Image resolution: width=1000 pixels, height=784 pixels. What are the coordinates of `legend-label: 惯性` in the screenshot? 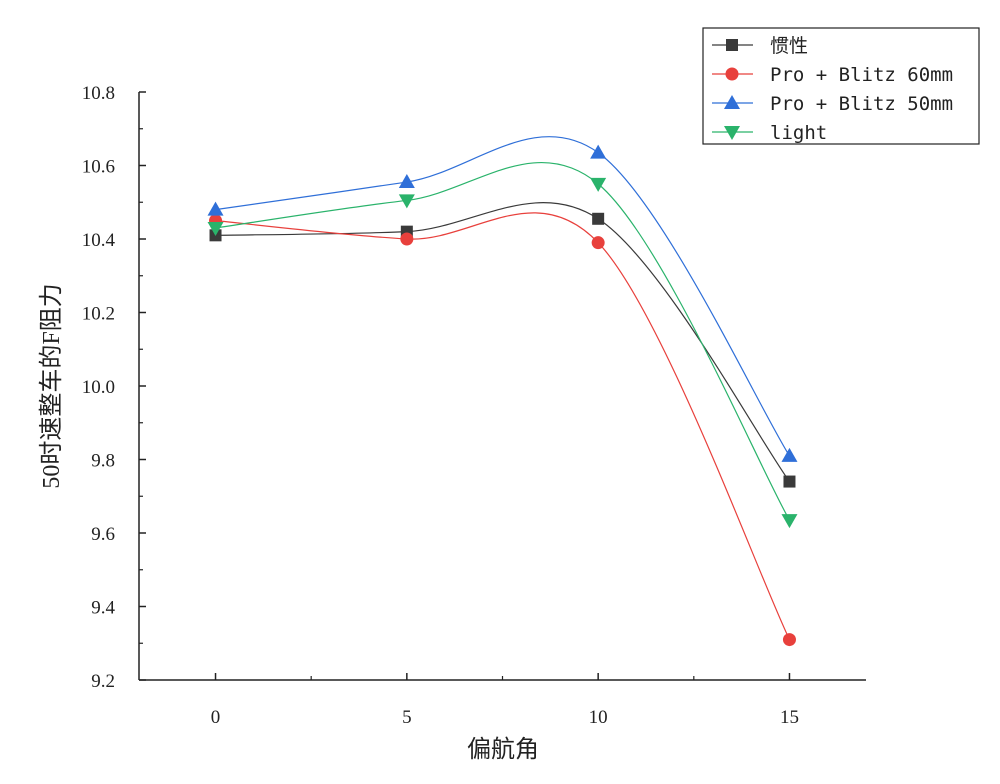 It's located at (789, 46).